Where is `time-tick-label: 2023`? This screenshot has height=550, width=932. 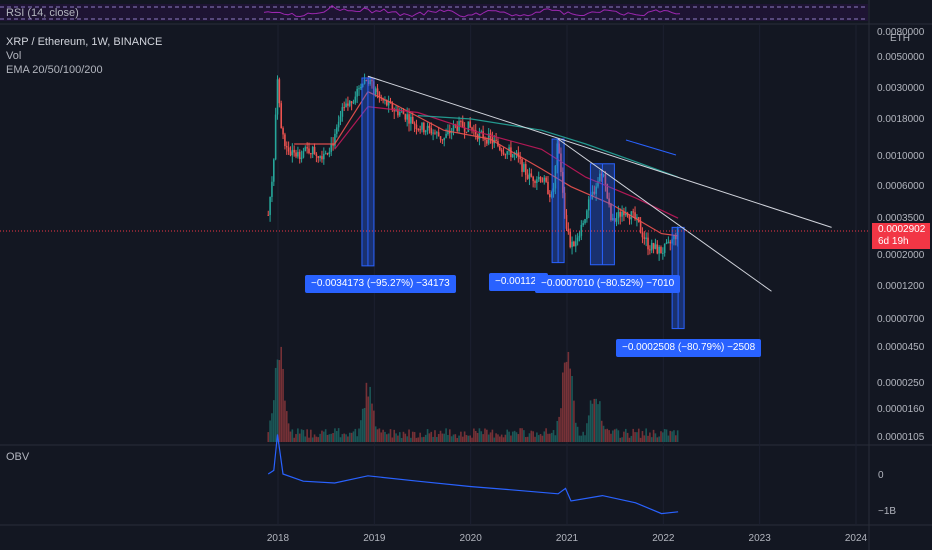
time-tick-label: 2023 is located at coordinates (760, 538).